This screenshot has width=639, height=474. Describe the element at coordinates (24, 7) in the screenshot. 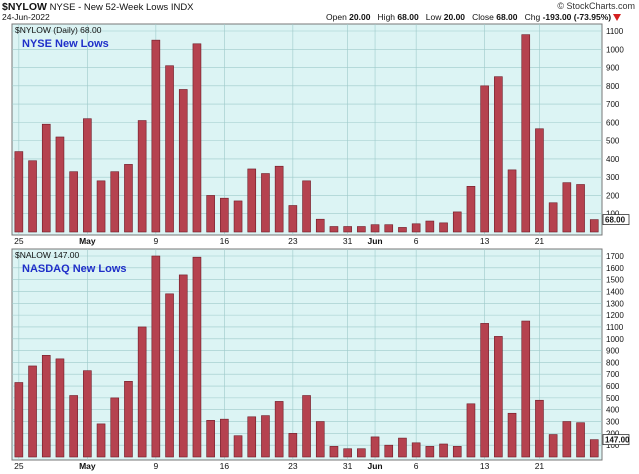

I see `symbol: $NYLOW` at that location.